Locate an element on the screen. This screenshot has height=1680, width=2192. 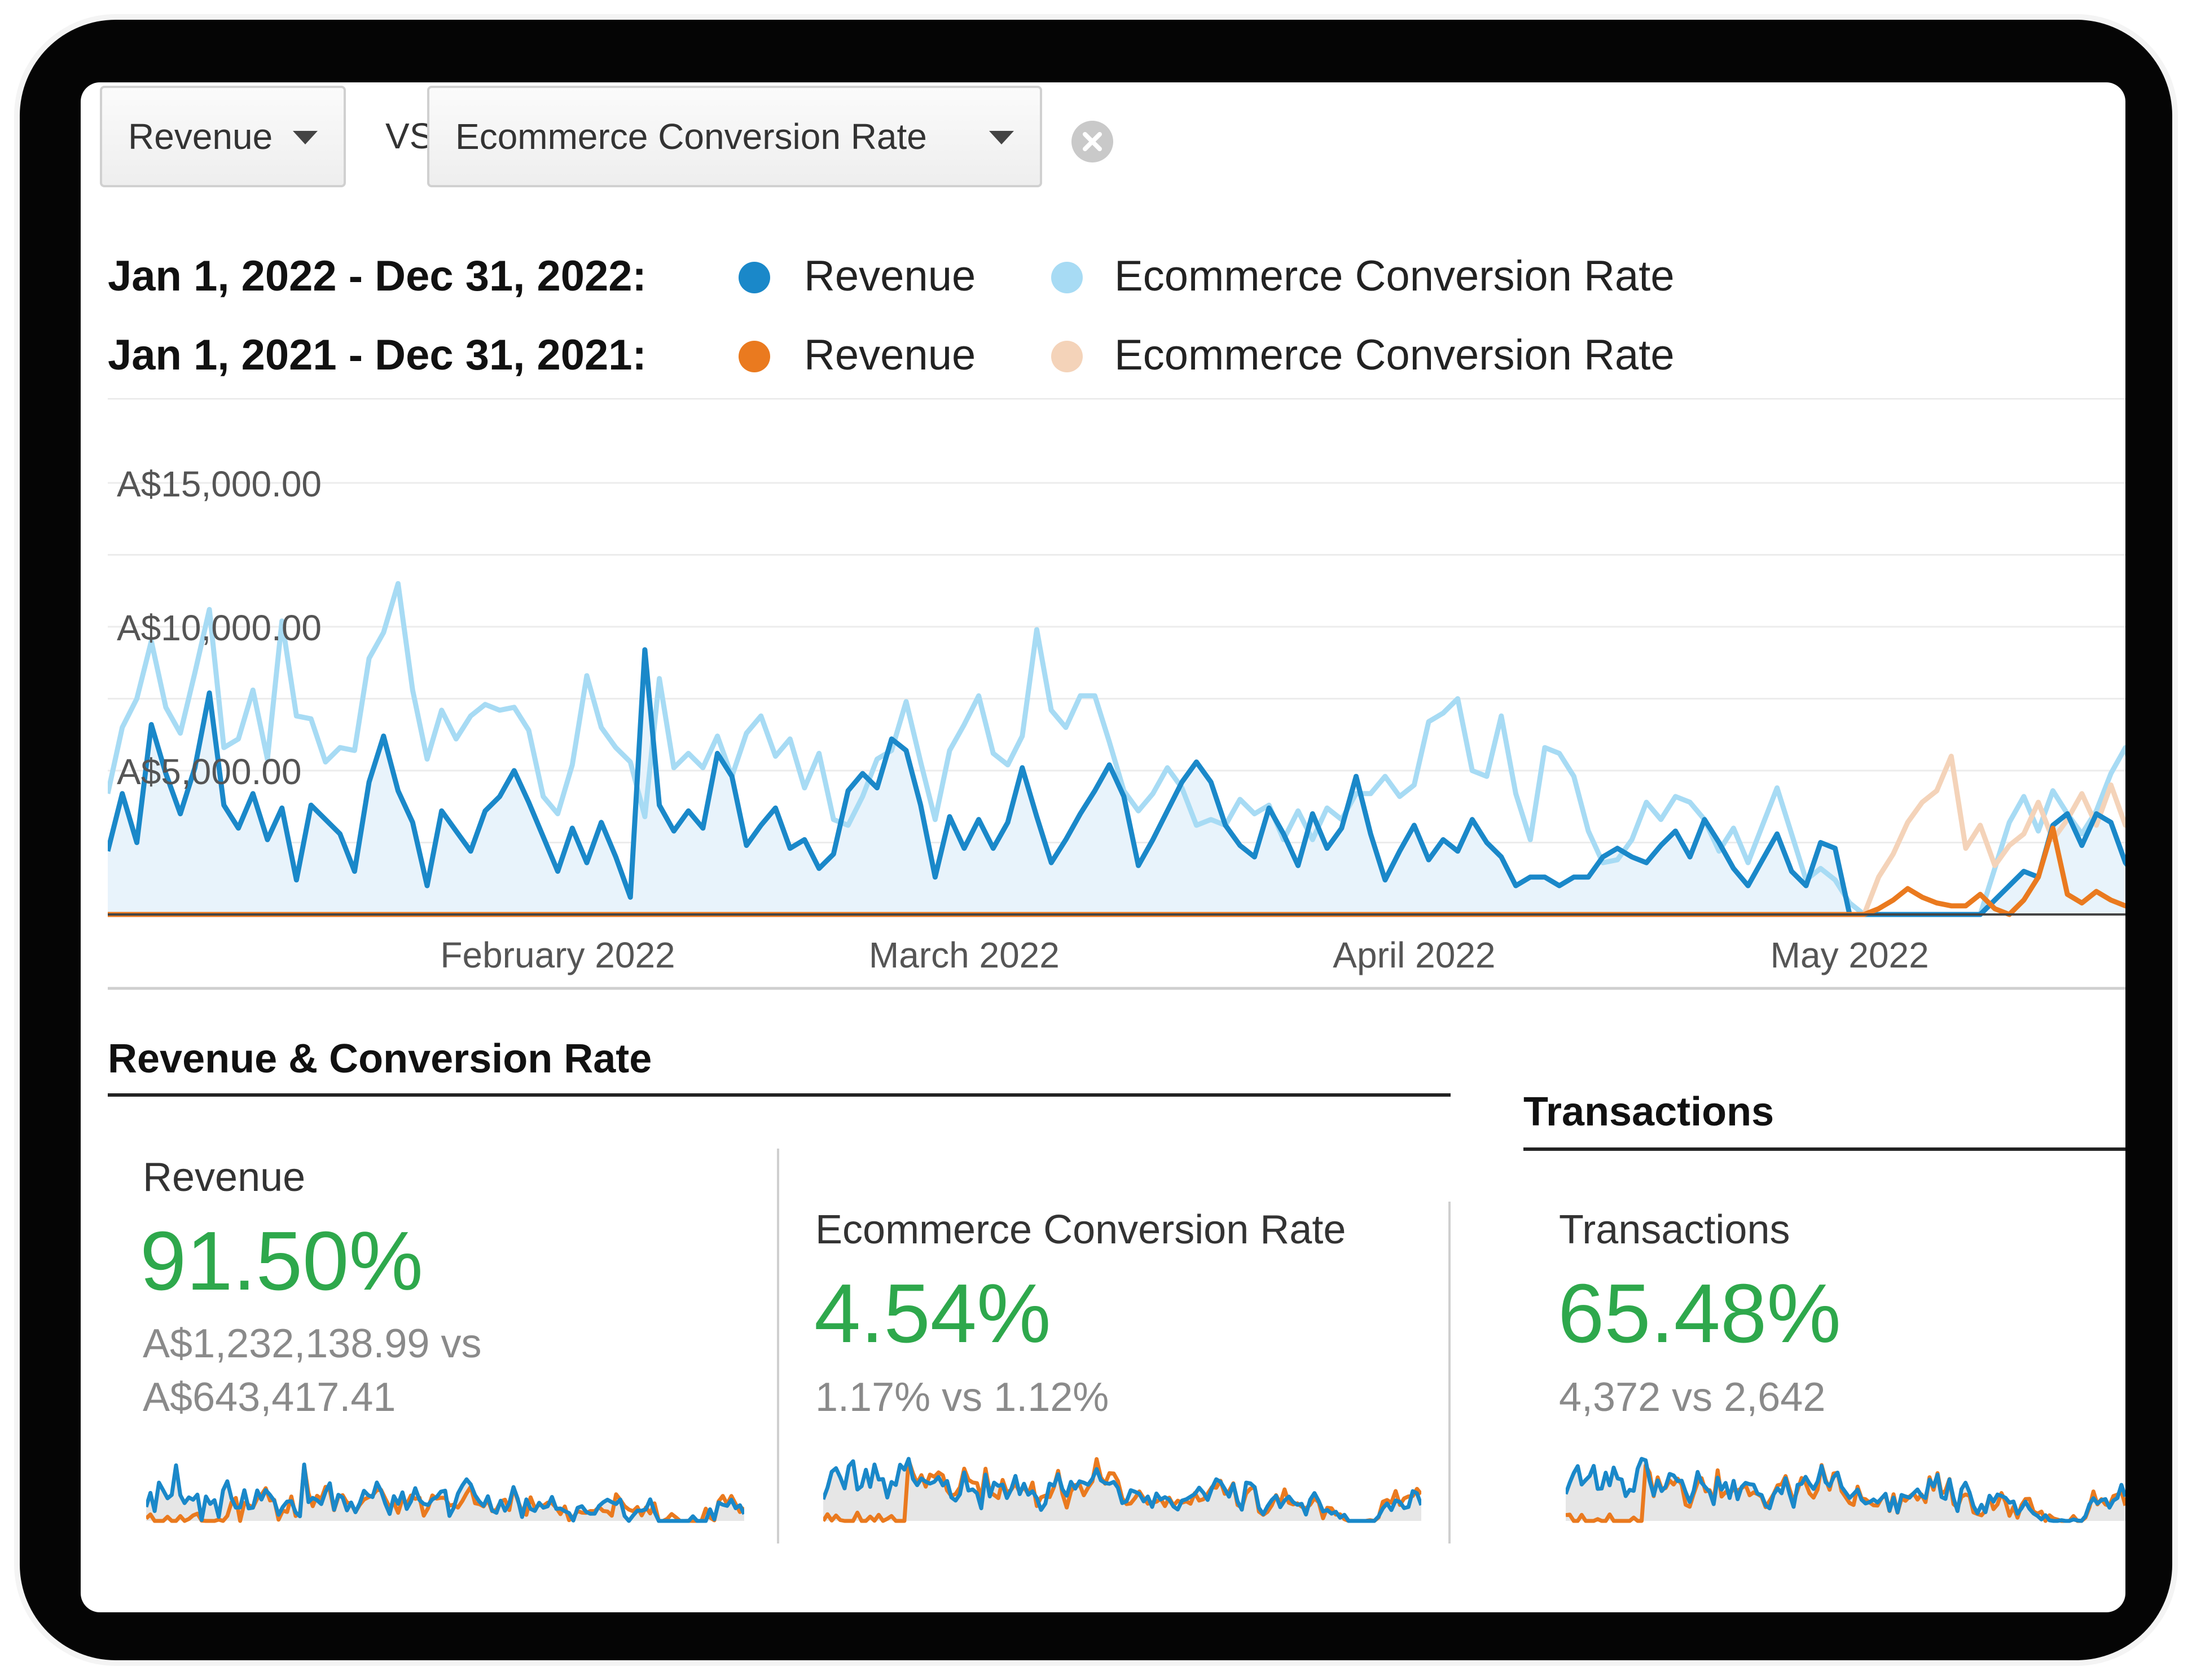
section-title-revenue-conversion: Revenue & Conversion Rate is located at coordinates (380, 1058).